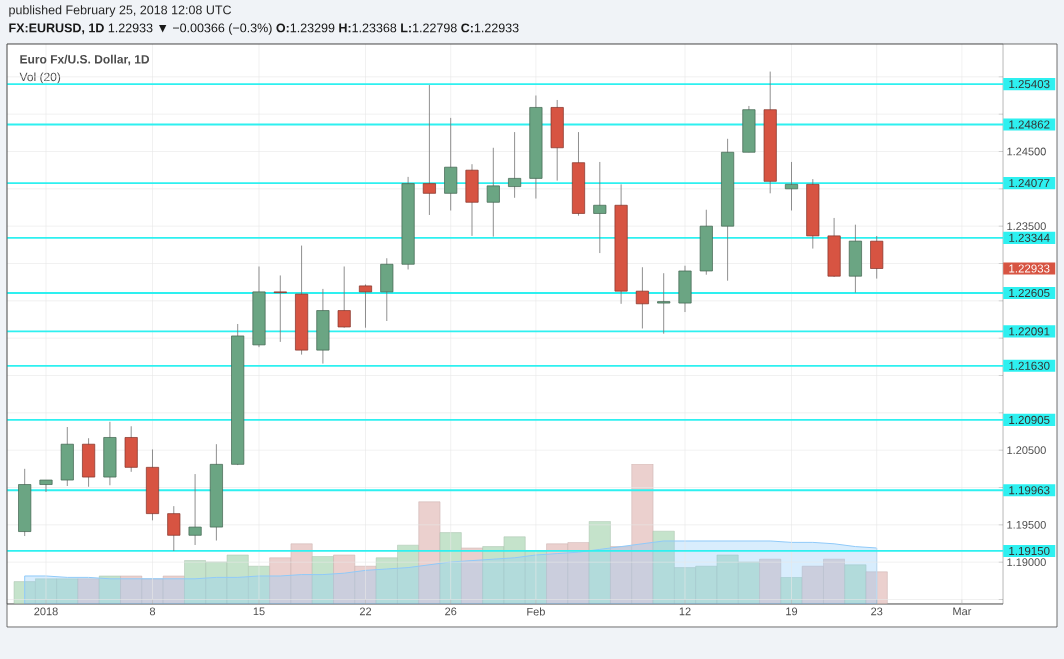 The width and height of the screenshot is (1064, 659). Describe the element at coordinates (962, 611) in the screenshot. I see `x-tick-label: Mar` at that location.